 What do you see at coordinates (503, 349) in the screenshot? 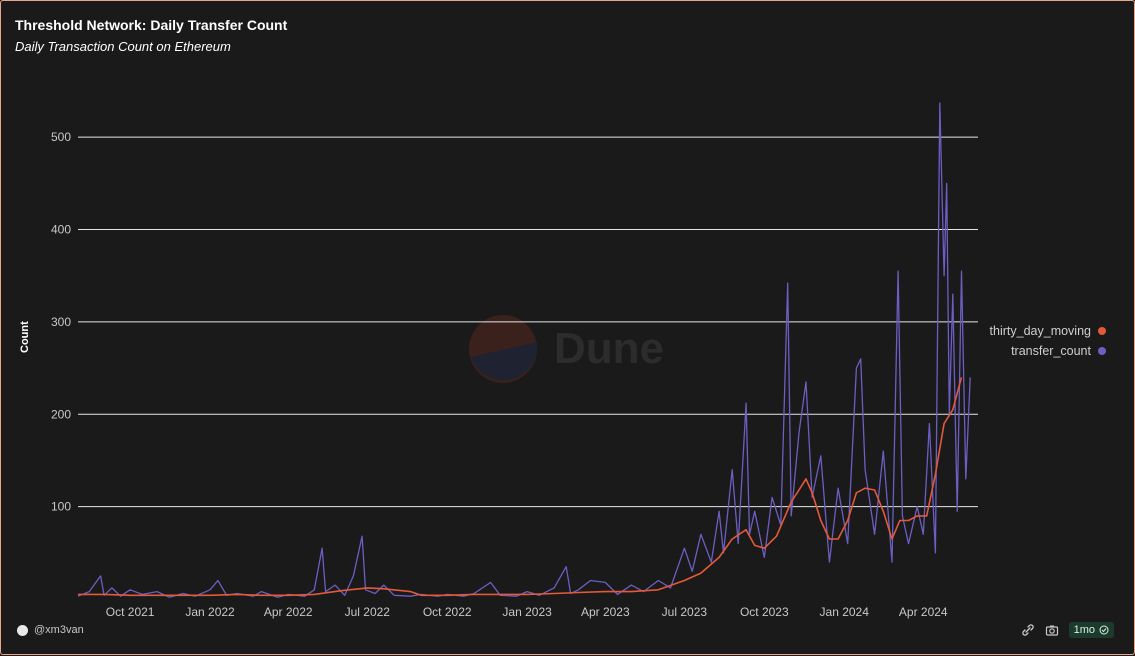
I see `dune-logo-icon` at bounding box center [503, 349].